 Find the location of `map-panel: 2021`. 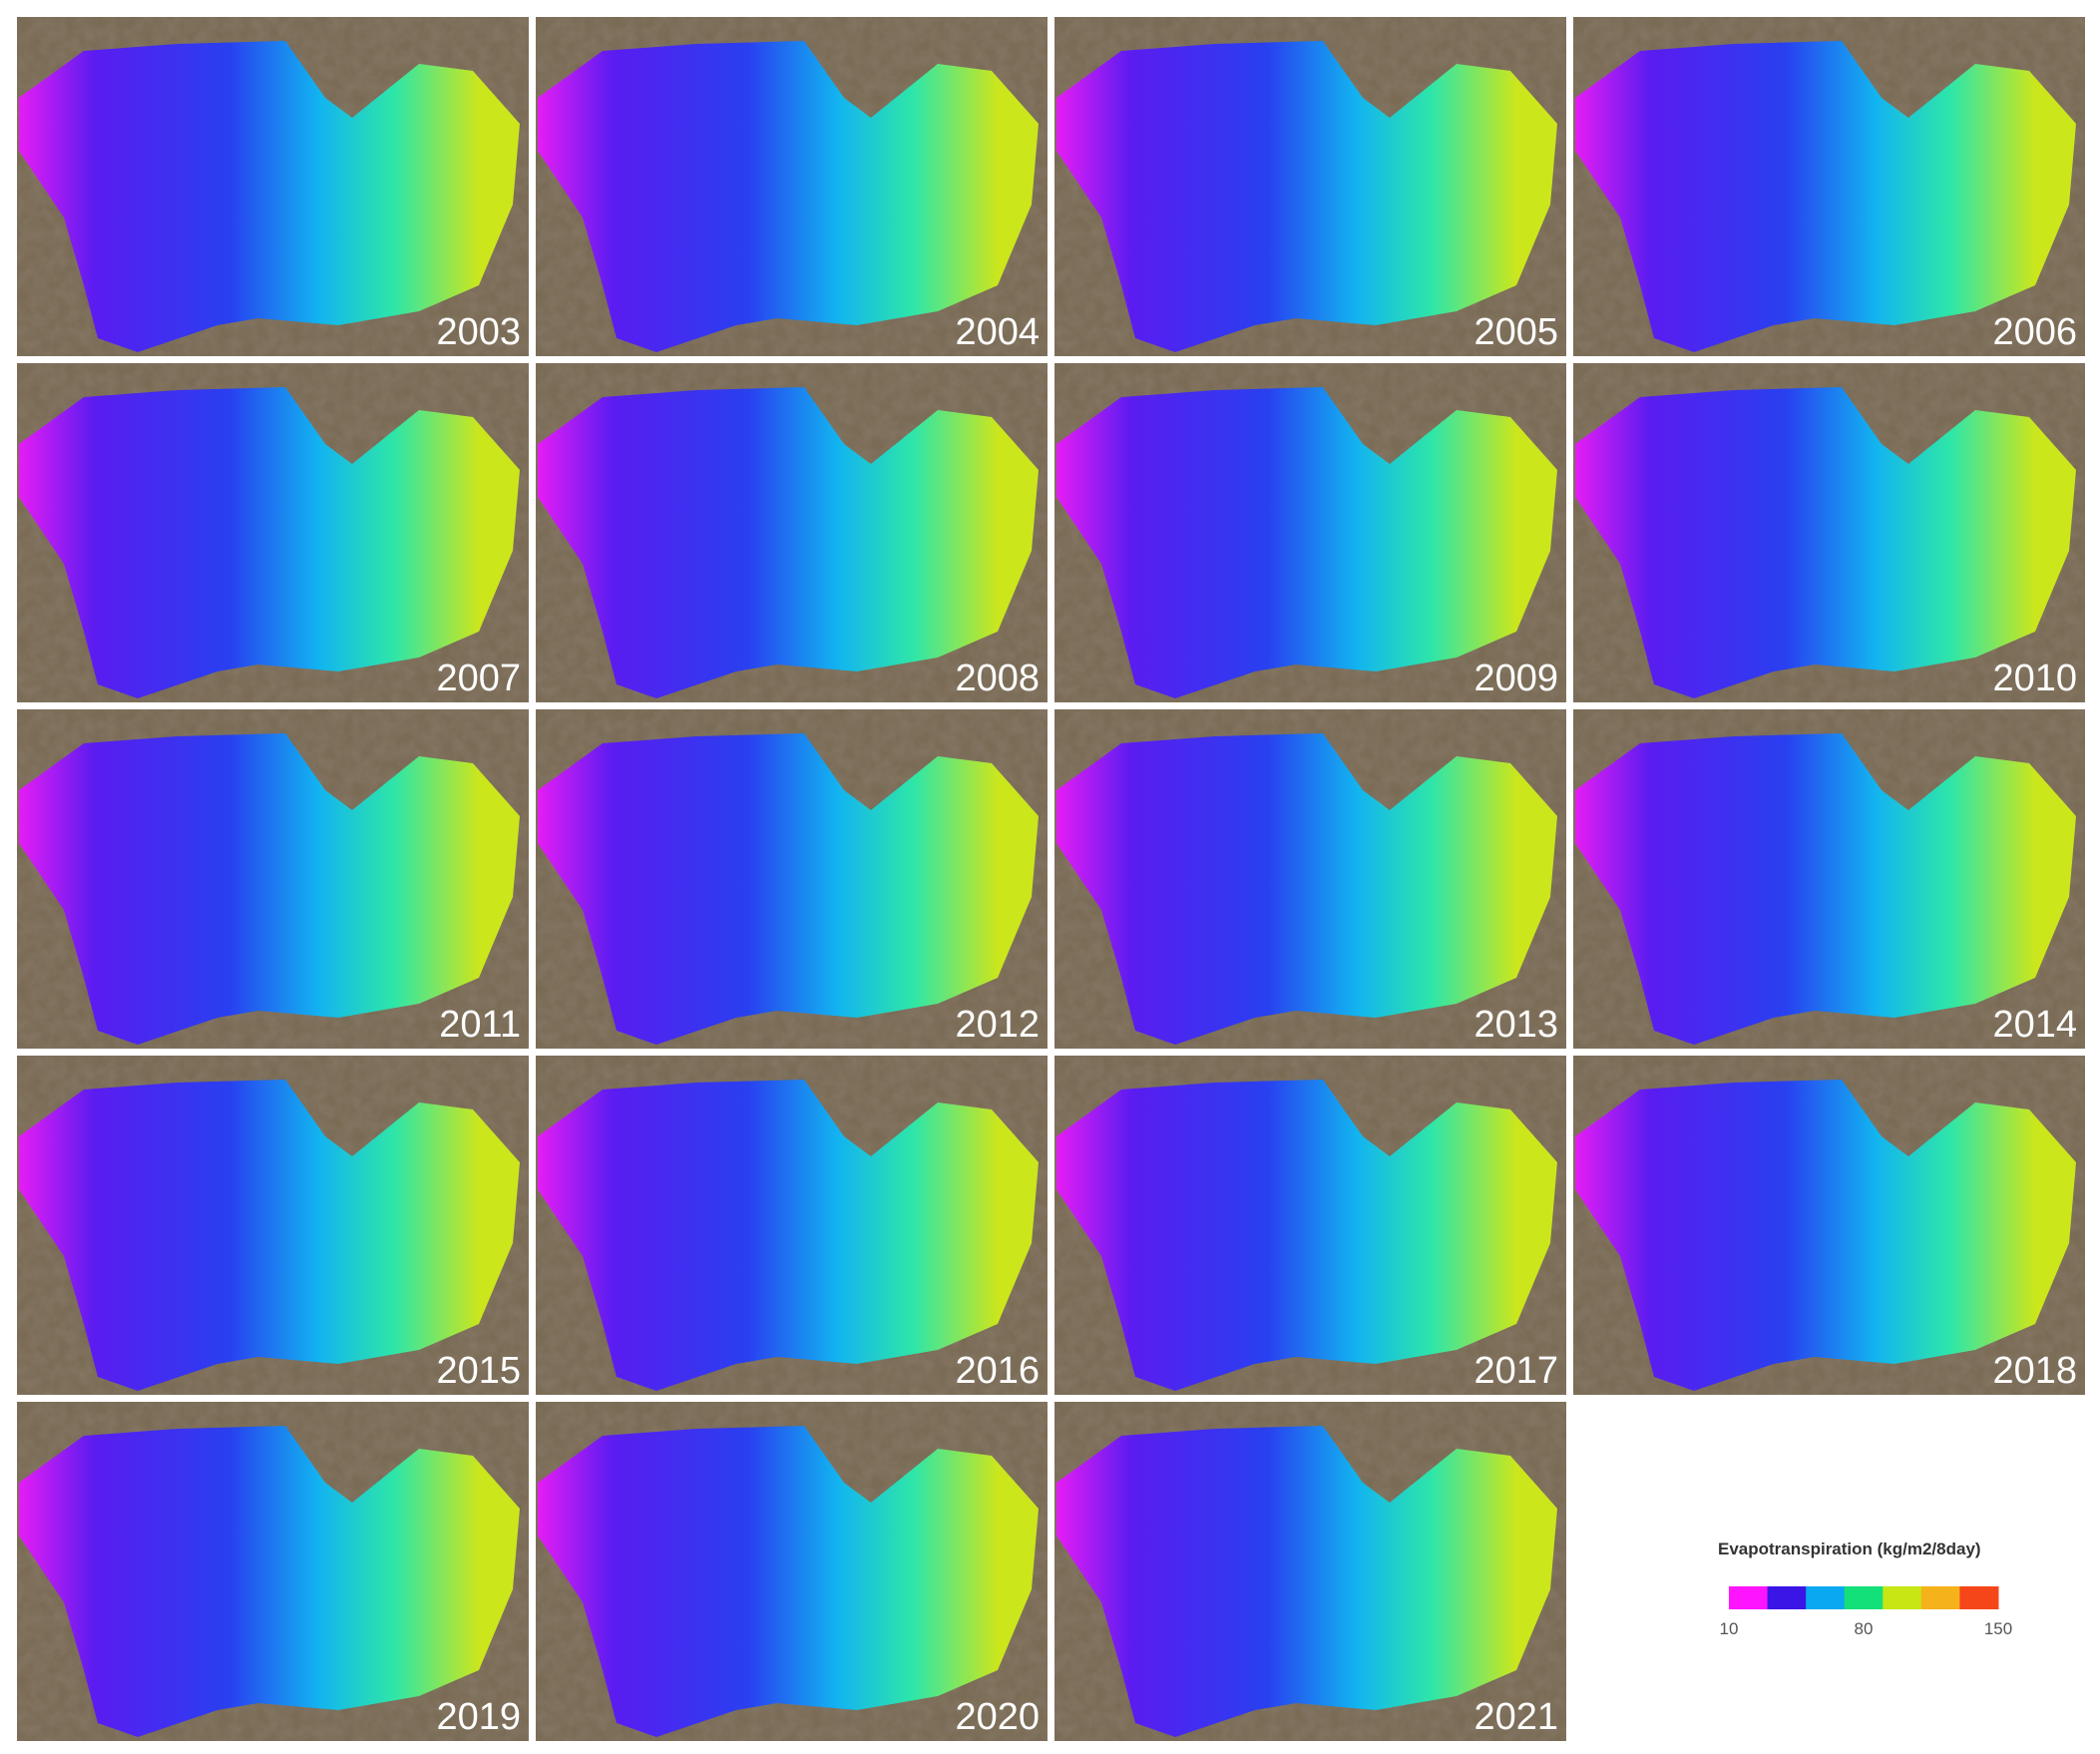

map-panel: 2021 is located at coordinates (1310, 1571).